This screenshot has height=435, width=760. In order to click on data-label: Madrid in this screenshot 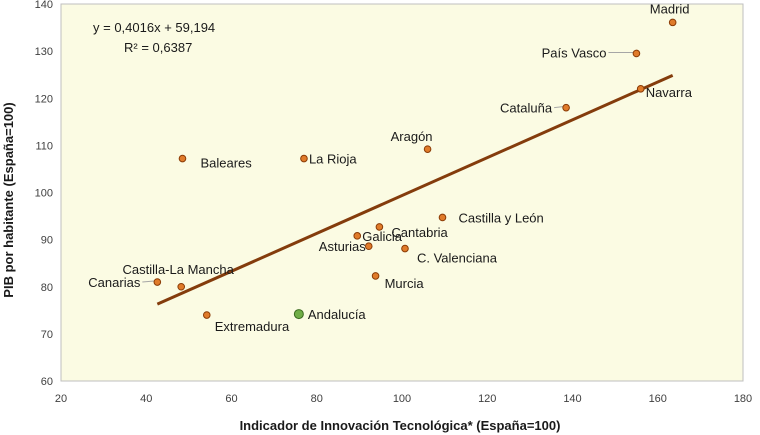, I will do `click(670, 8)`.